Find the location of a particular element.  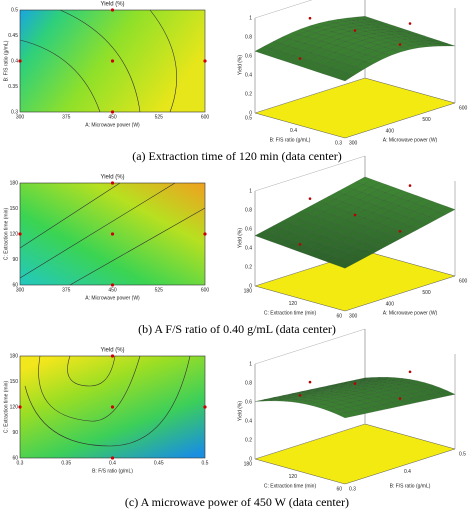

x-tick-label: 0.45 is located at coordinates (159, 463).